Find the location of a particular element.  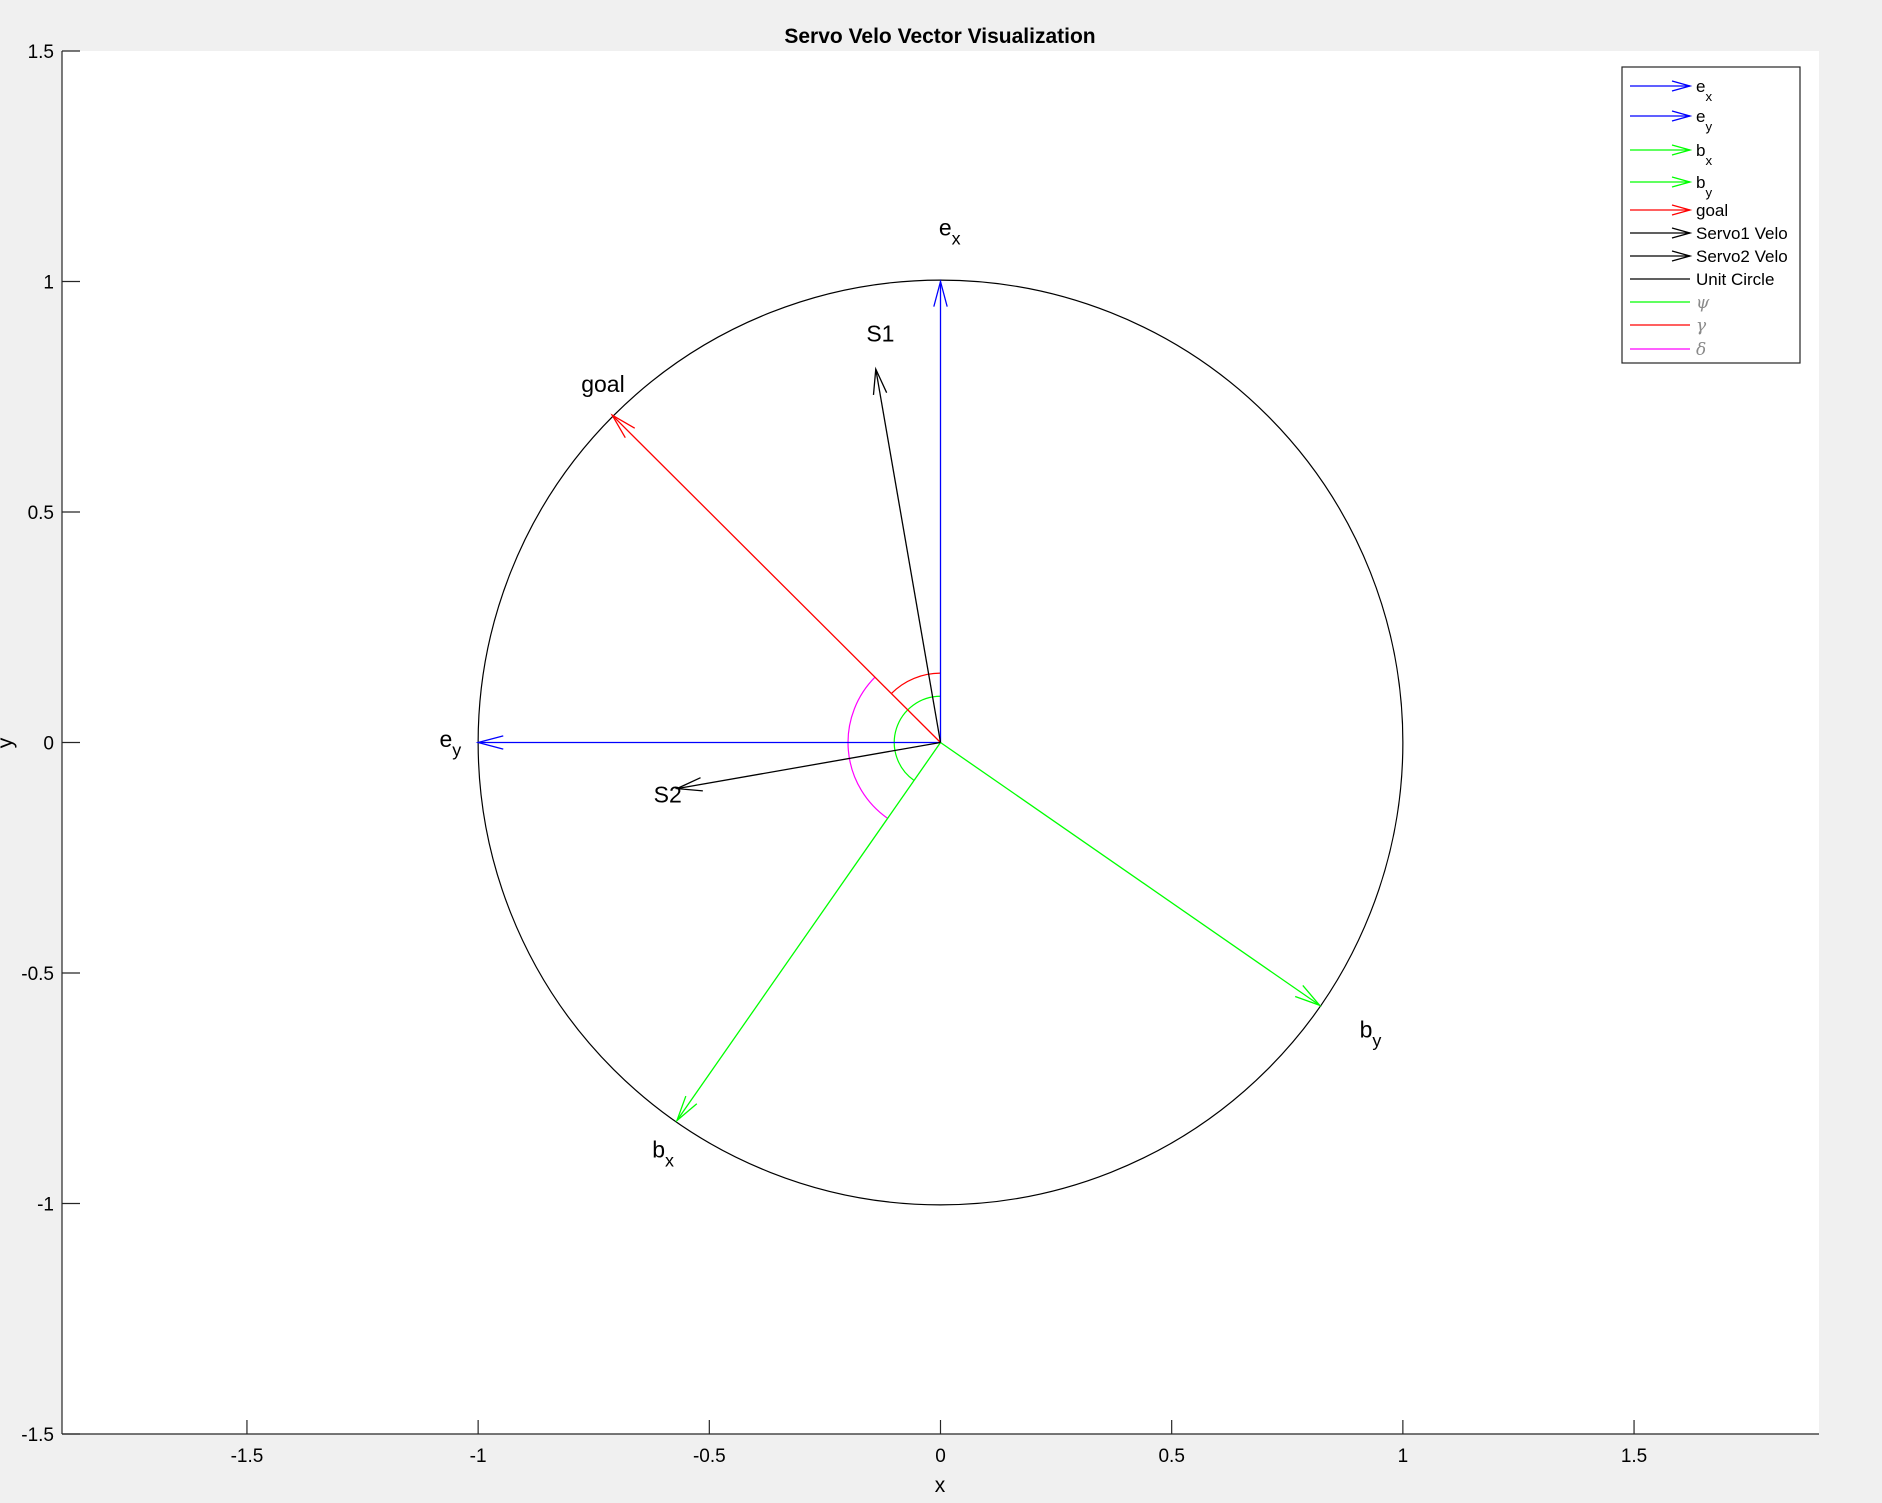

vector-goal is located at coordinates (776, 578).